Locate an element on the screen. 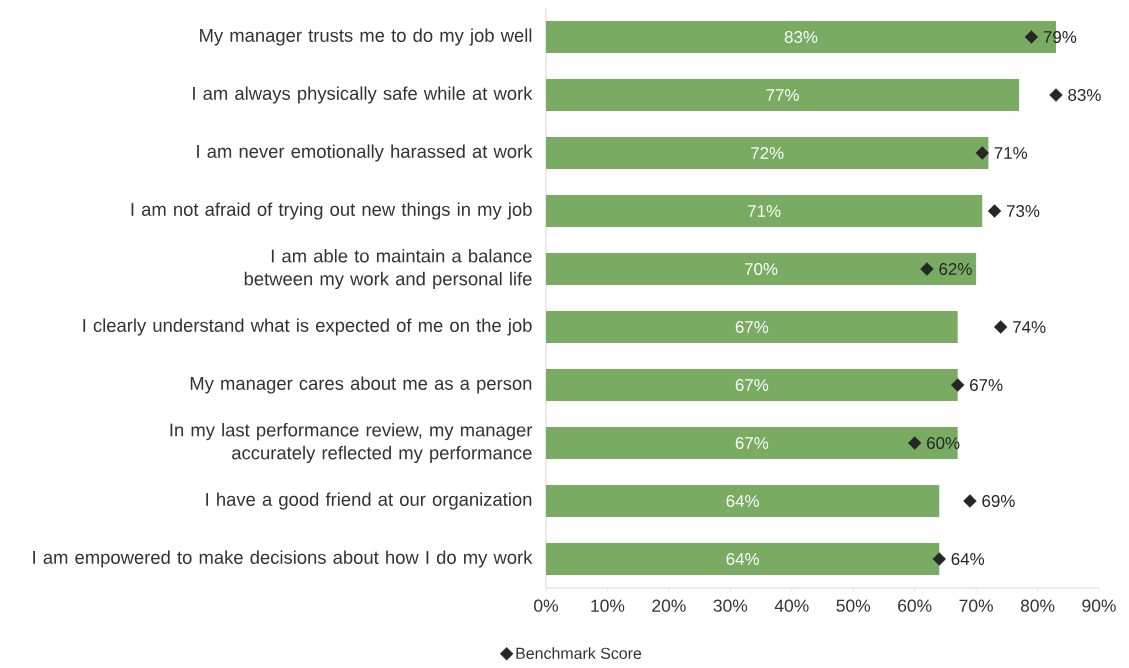 The height and width of the screenshot is (668, 1129). x-tick-label: 50% is located at coordinates (853, 605).